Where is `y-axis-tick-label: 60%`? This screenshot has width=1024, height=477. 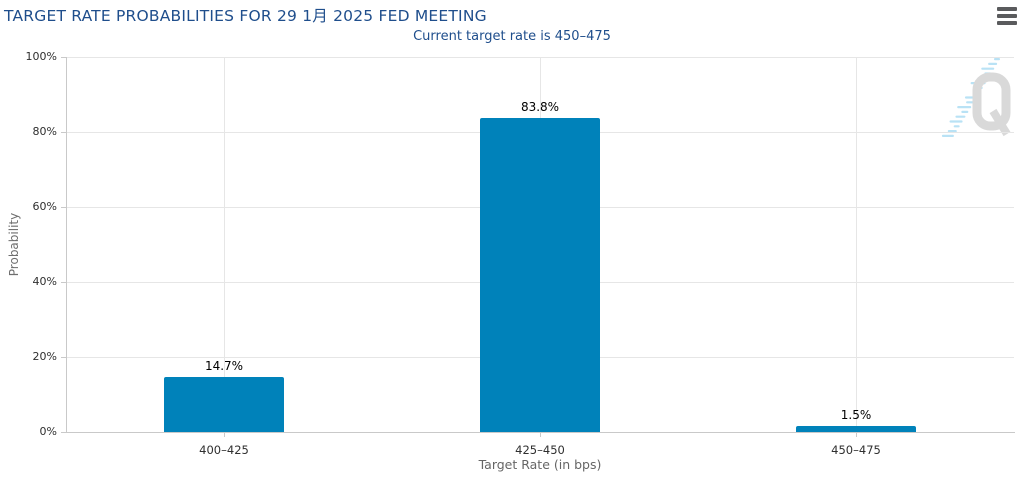
y-axis-tick-label: 60% is located at coordinates (44, 206).